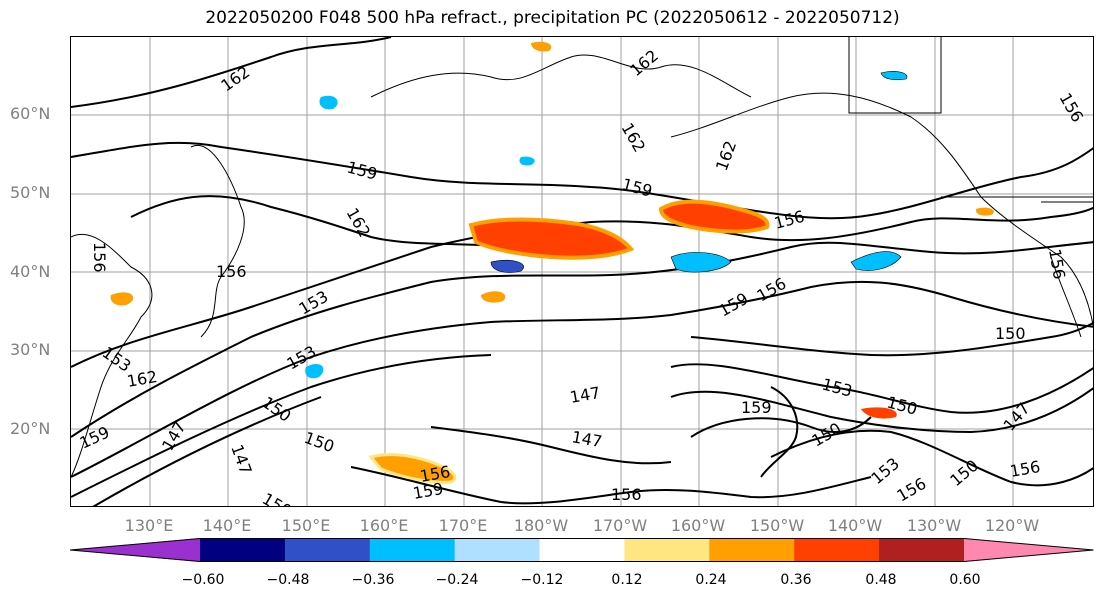  Describe the element at coordinates (203, 580) in the screenshot. I see `colorbar-tick-label: −0.60` at that location.